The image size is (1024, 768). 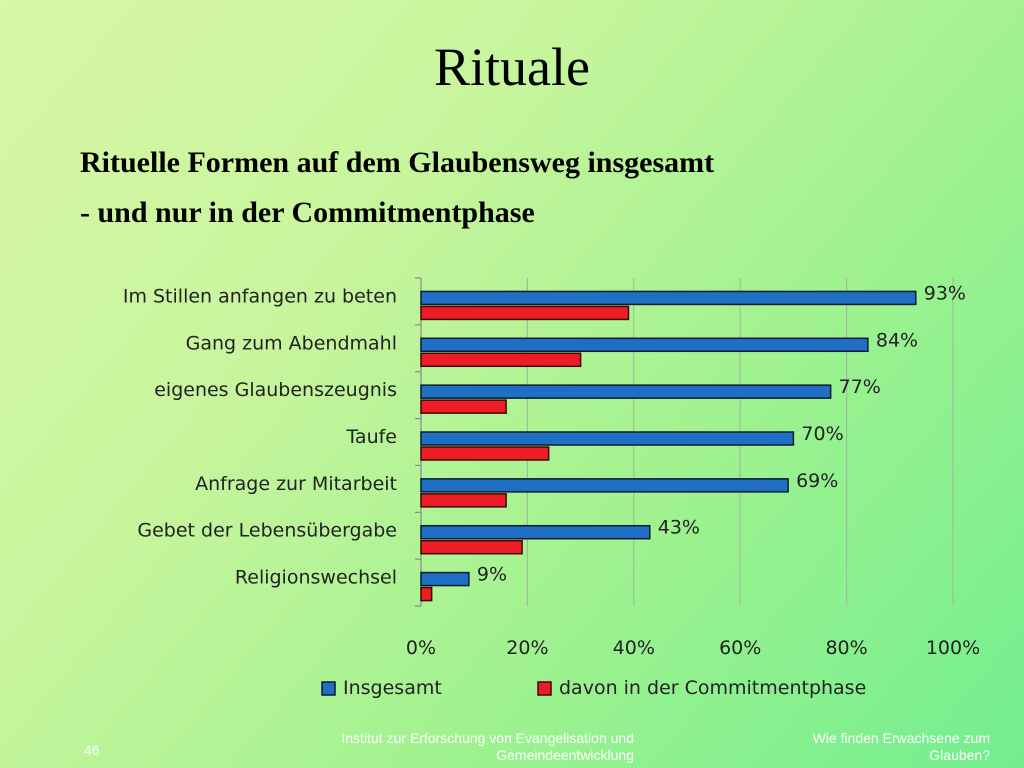 What do you see at coordinates (260, 296) in the screenshot?
I see `category-label: Im Stillen anfangen zu beten` at bounding box center [260, 296].